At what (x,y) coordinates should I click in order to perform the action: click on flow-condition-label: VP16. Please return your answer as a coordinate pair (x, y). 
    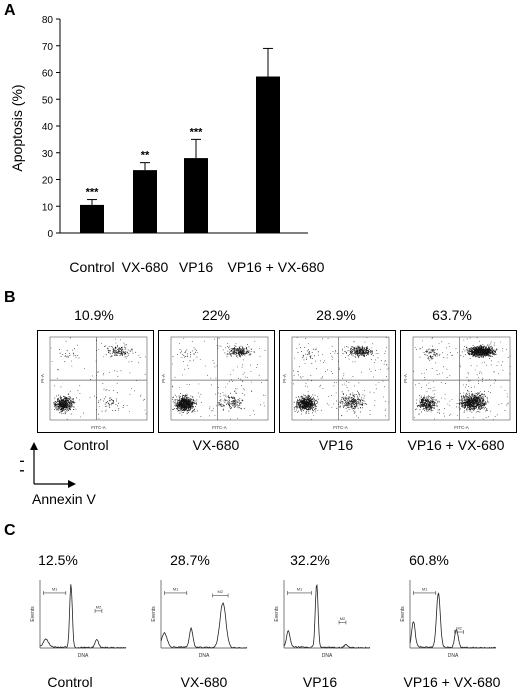
    Looking at the image, I should click on (336, 445).